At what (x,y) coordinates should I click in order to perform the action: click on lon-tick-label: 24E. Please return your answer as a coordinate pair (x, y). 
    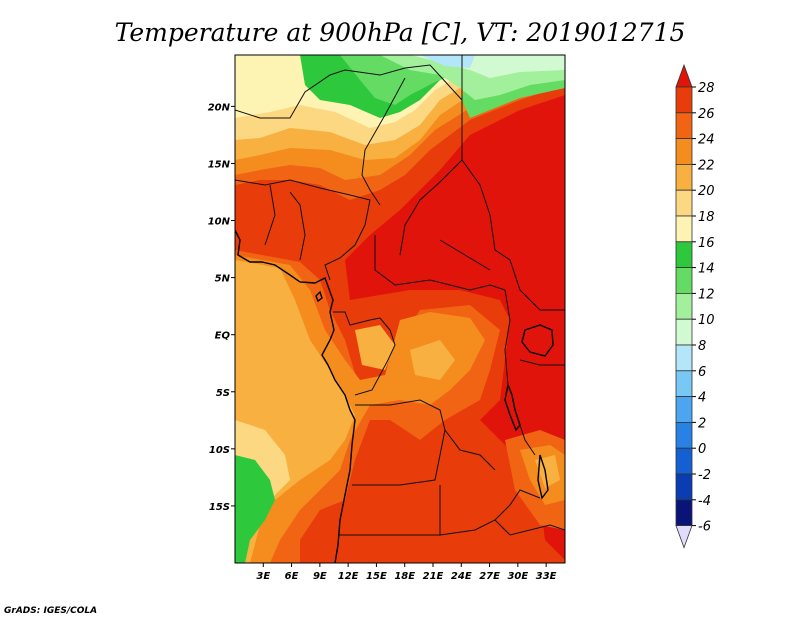
    Looking at the image, I should click on (461, 576).